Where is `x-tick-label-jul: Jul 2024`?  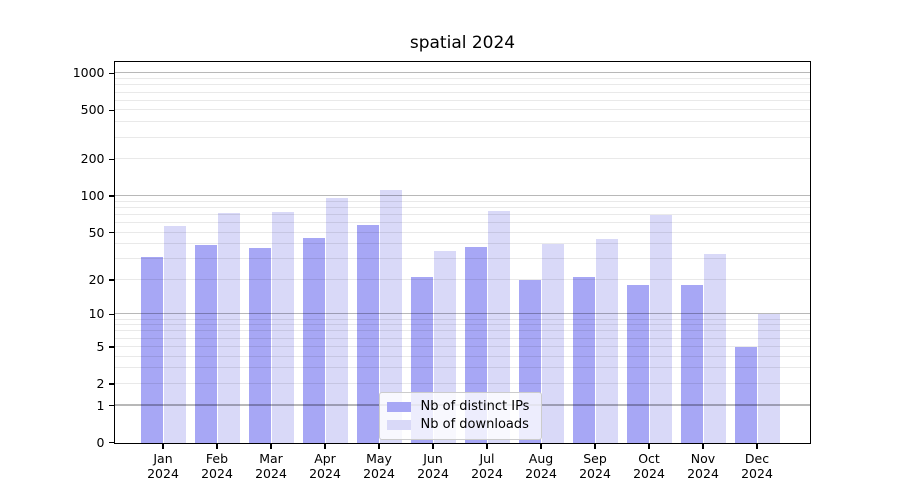 x-tick-label-jul: Jul 2024 is located at coordinates (487, 466).